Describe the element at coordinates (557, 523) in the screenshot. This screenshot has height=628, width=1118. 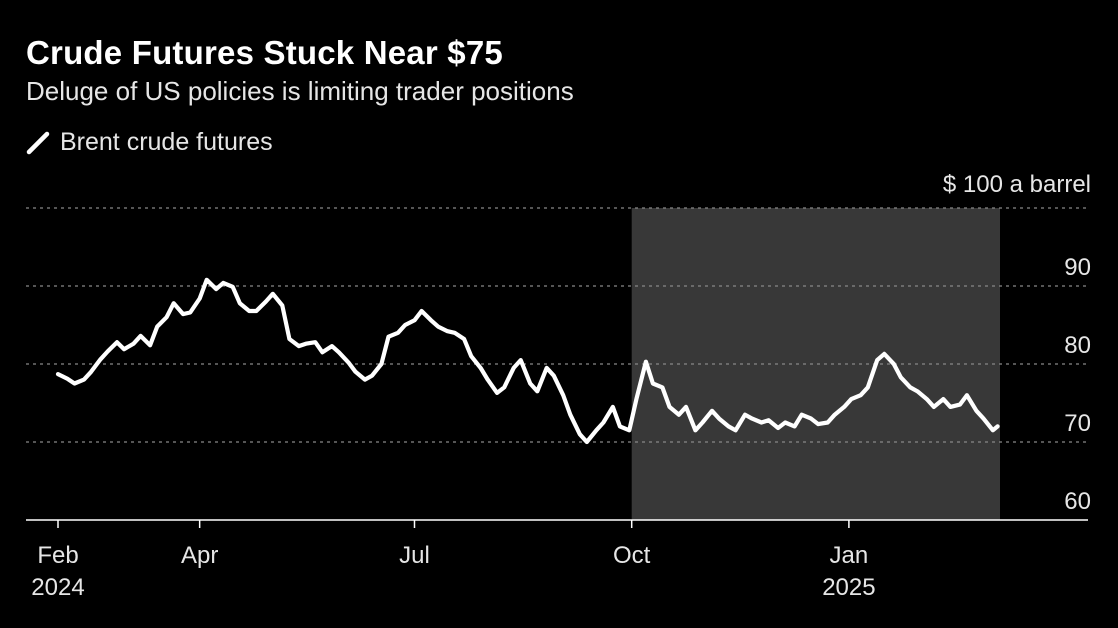
I see `x-axis` at that location.